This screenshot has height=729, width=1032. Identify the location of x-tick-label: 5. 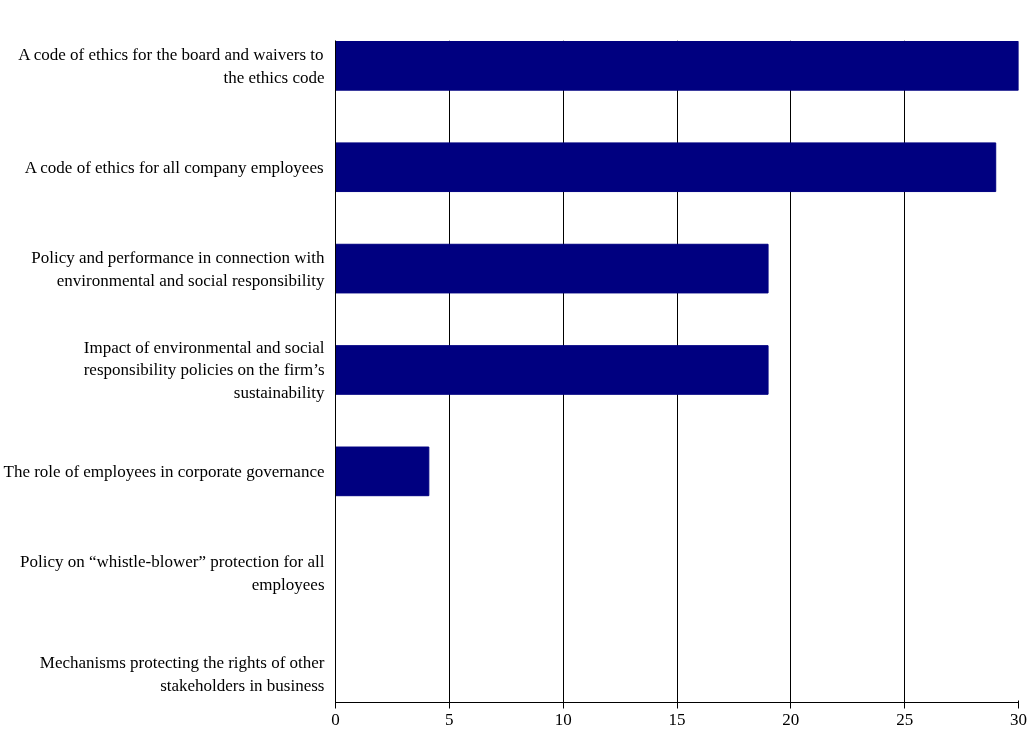
(449, 719).